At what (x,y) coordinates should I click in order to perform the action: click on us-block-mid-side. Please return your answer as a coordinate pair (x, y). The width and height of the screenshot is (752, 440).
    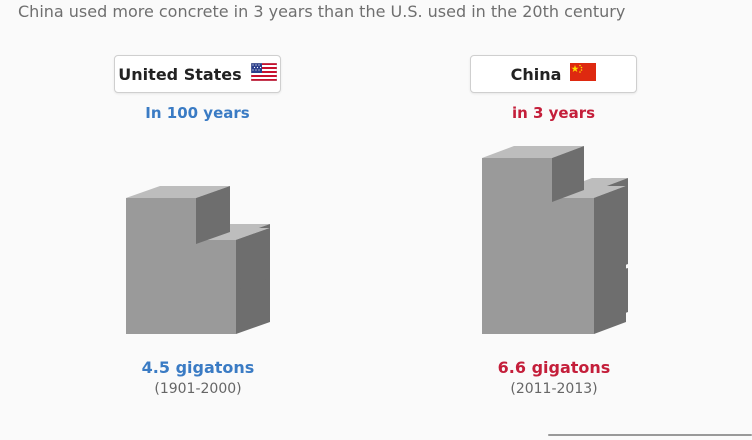
    Looking at the image, I should click on (253, 259).